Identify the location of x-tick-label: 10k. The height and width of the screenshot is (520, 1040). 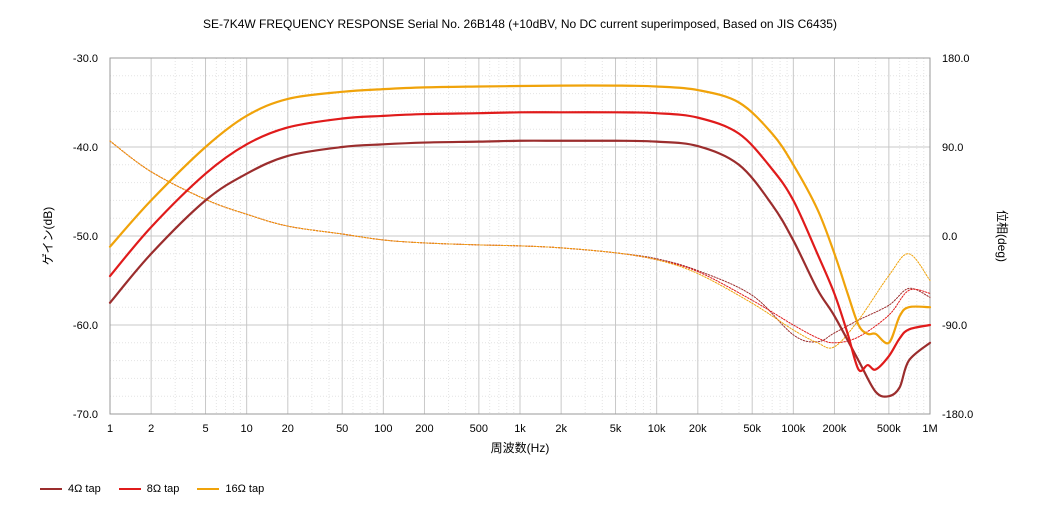
(657, 429).